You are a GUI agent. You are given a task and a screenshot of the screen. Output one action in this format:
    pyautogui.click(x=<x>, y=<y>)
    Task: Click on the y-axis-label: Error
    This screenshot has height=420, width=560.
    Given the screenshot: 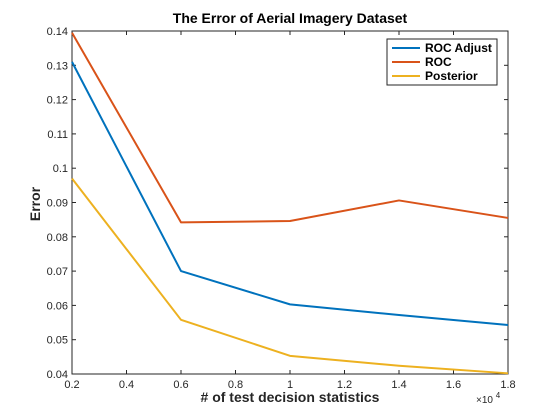 What is the action you would take?
    pyautogui.click(x=35, y=203)
    